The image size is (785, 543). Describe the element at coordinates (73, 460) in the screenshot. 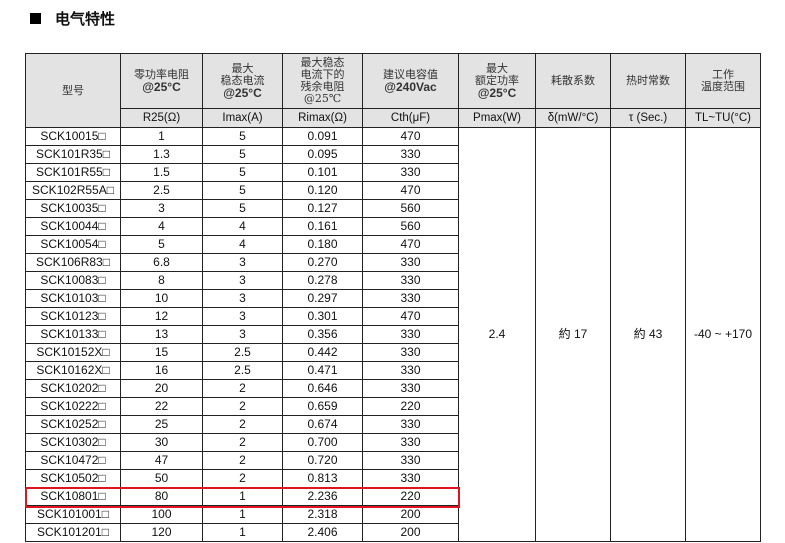

I see `table-cell: SCK10472□` at that location.